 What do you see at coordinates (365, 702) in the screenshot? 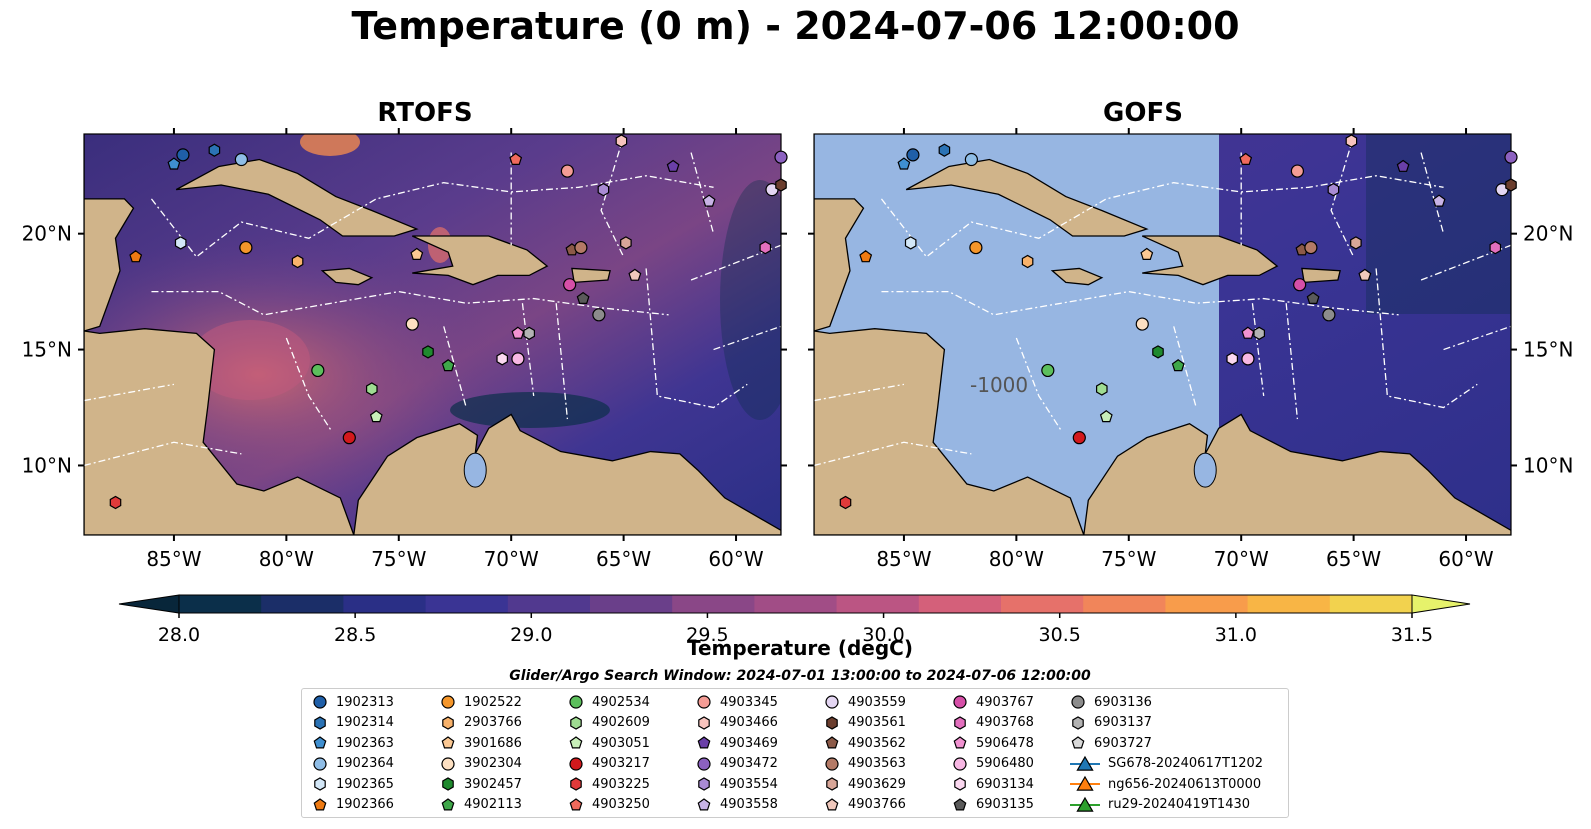
I see `legend-label: 1902313` at bounding box center [365, 702].